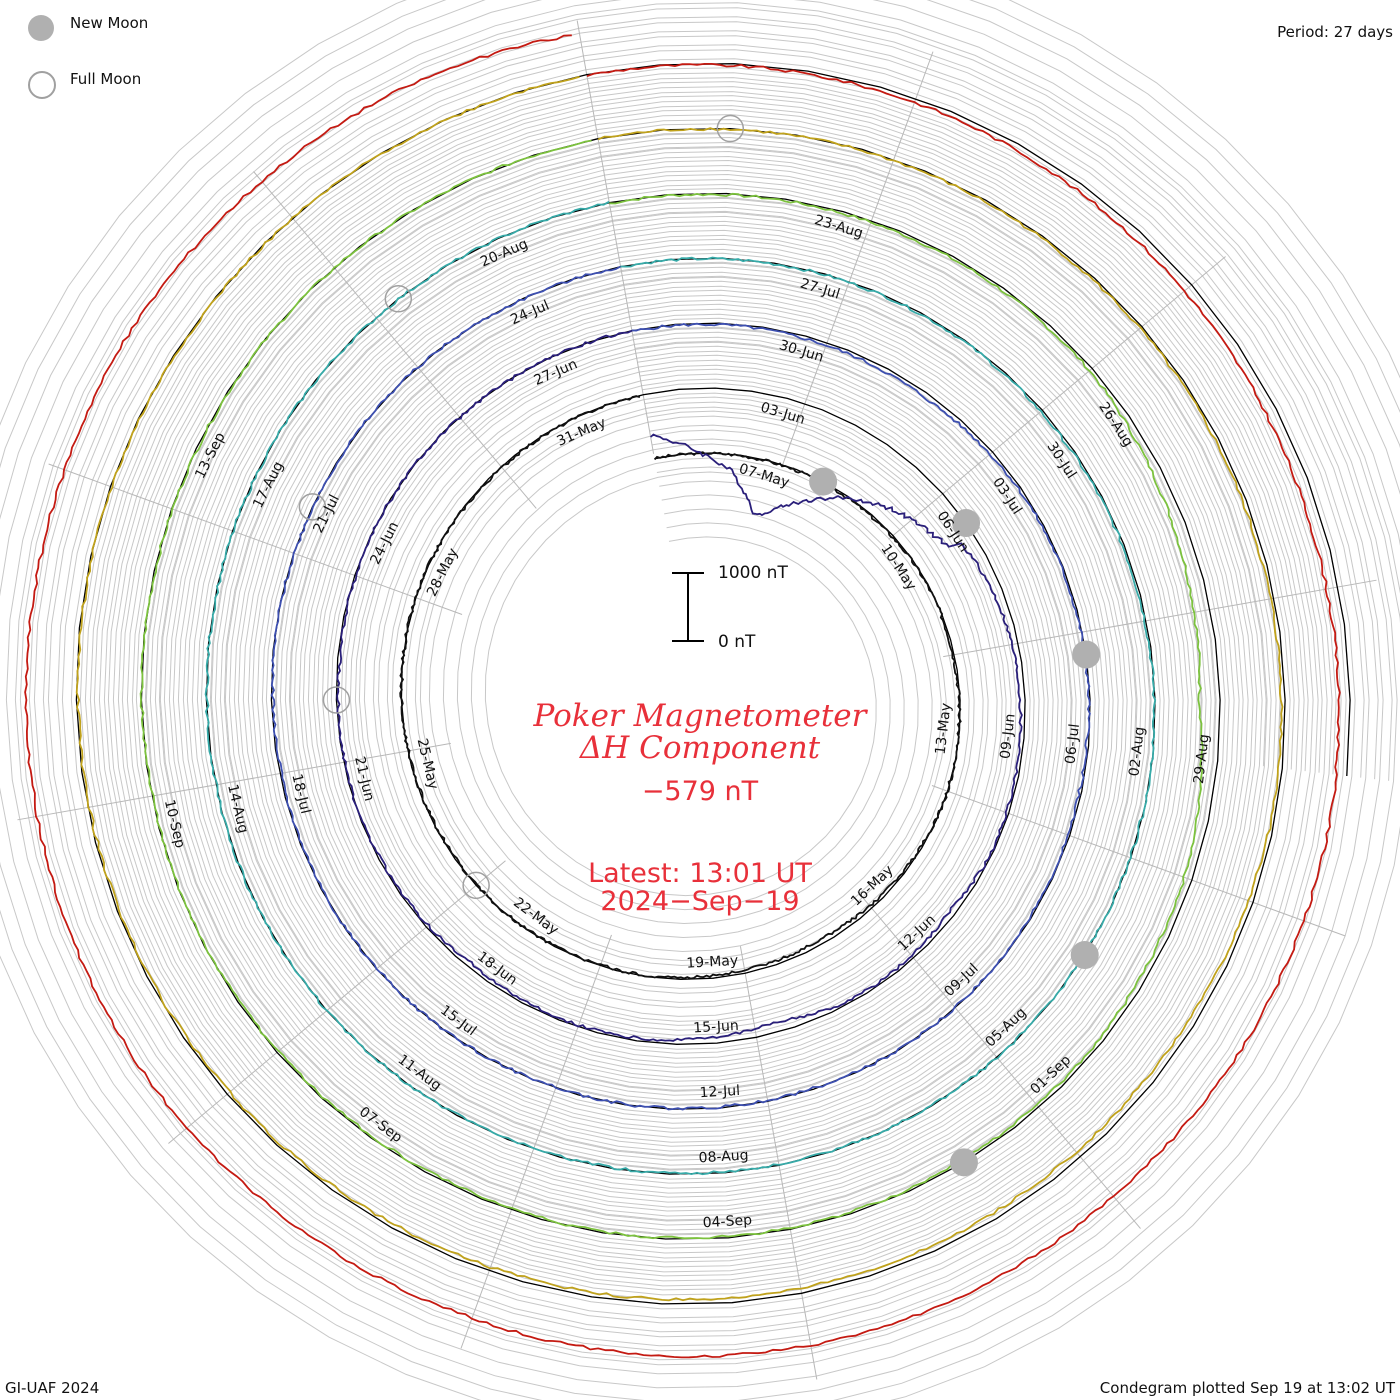  Describe the element at coordinates (801, 351) in the screenshot. I see `date-label: 30-Jun` at that location.